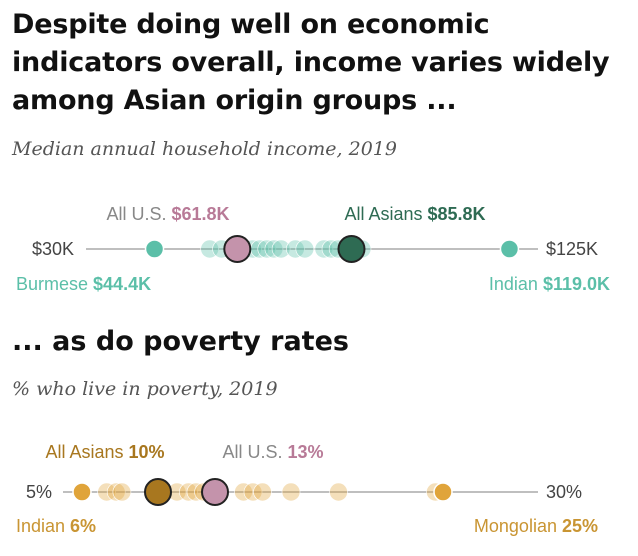 The height and width of the screenshot is (556, 638). I want to click on chart1-axis-min-label: $30K, so click(53, 249).